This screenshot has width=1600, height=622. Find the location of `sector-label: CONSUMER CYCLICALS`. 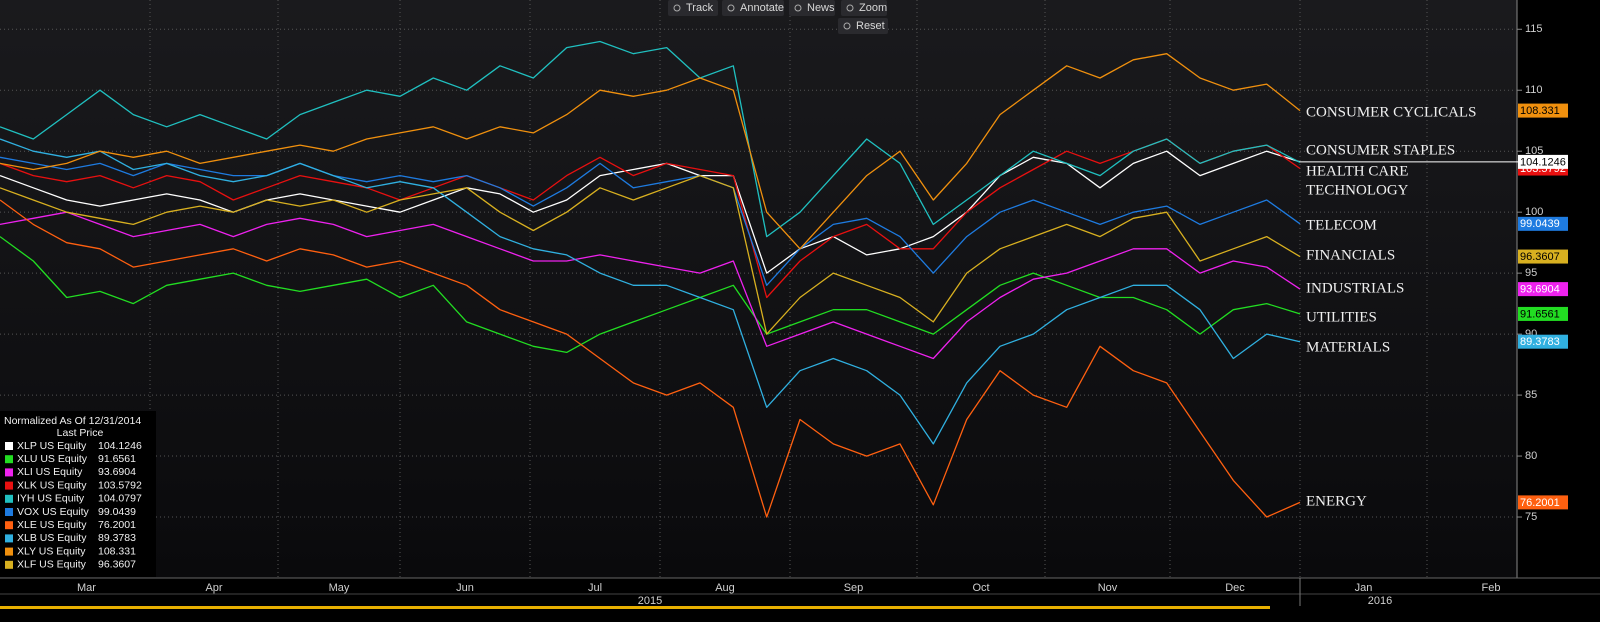

sector-label: CONSUMER CYCLICALS is located at coordinates (1391, 112).